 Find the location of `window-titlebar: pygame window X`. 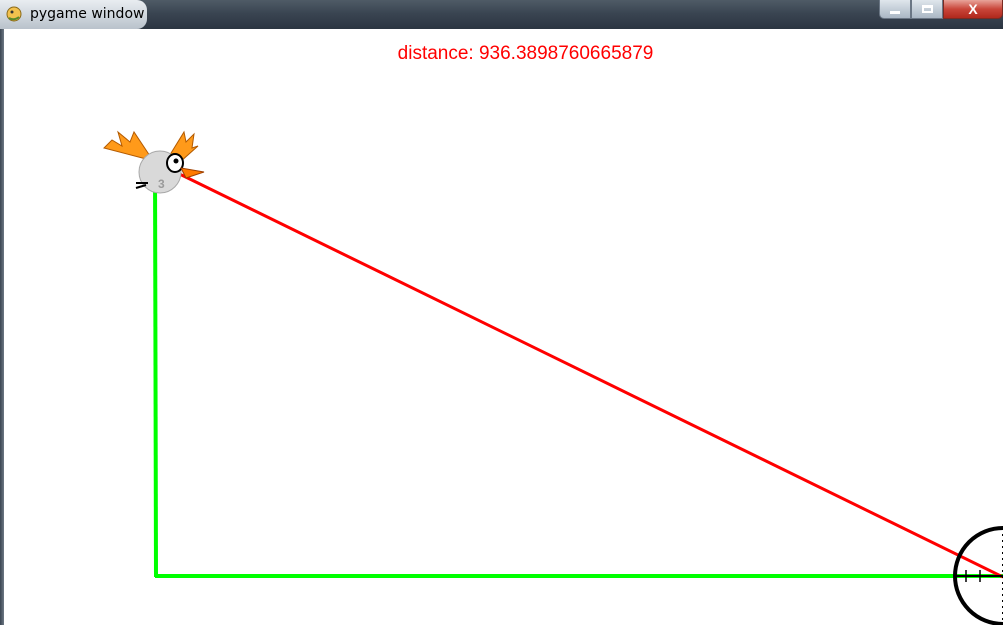

window-titlebar: pygame window X is located at coordinates (501, 14).